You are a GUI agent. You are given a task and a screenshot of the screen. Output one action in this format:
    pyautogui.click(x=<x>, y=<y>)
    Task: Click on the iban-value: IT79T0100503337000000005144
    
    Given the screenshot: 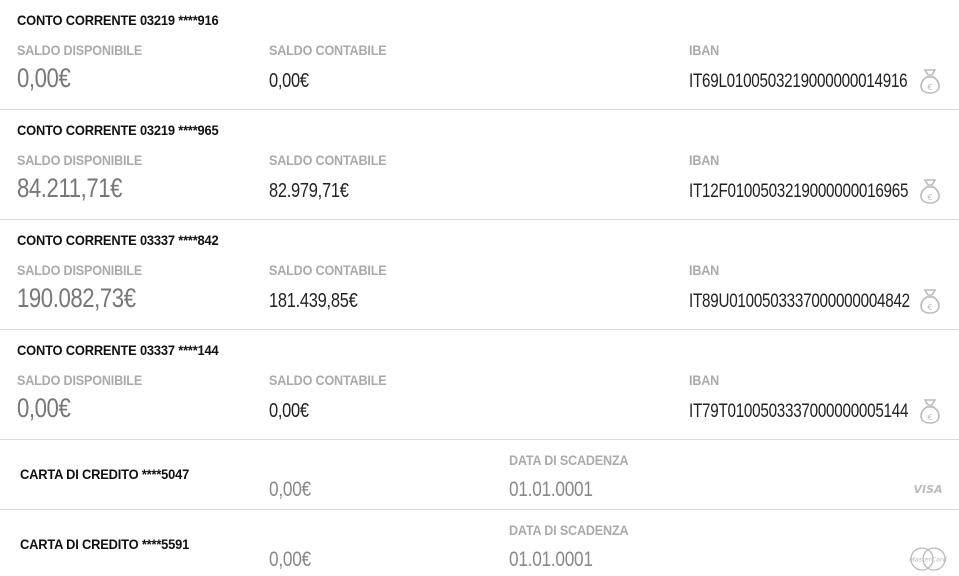 What is the action you would take?
    pyautogui.click(x=799, y=411)
    